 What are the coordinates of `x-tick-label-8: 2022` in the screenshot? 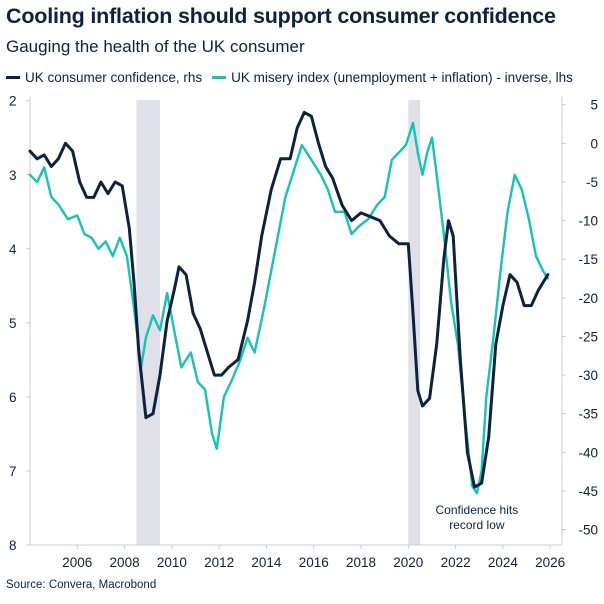 It's located at (456, 562).